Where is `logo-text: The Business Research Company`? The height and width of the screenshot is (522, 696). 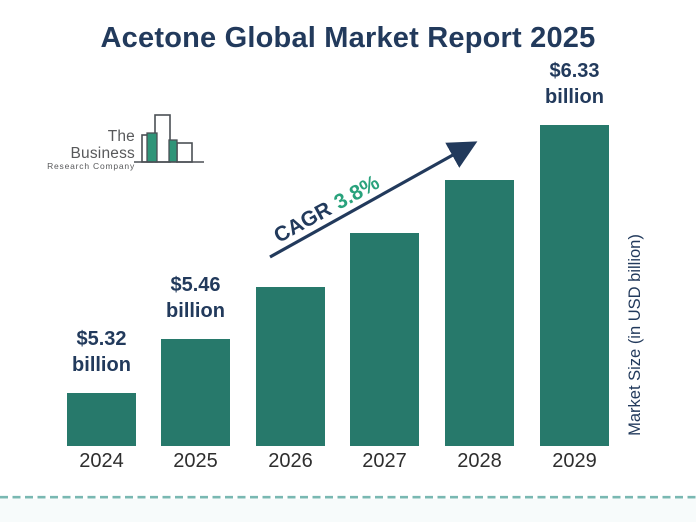 logo-text: The Business Research Company is located at coordinates (90, 149).